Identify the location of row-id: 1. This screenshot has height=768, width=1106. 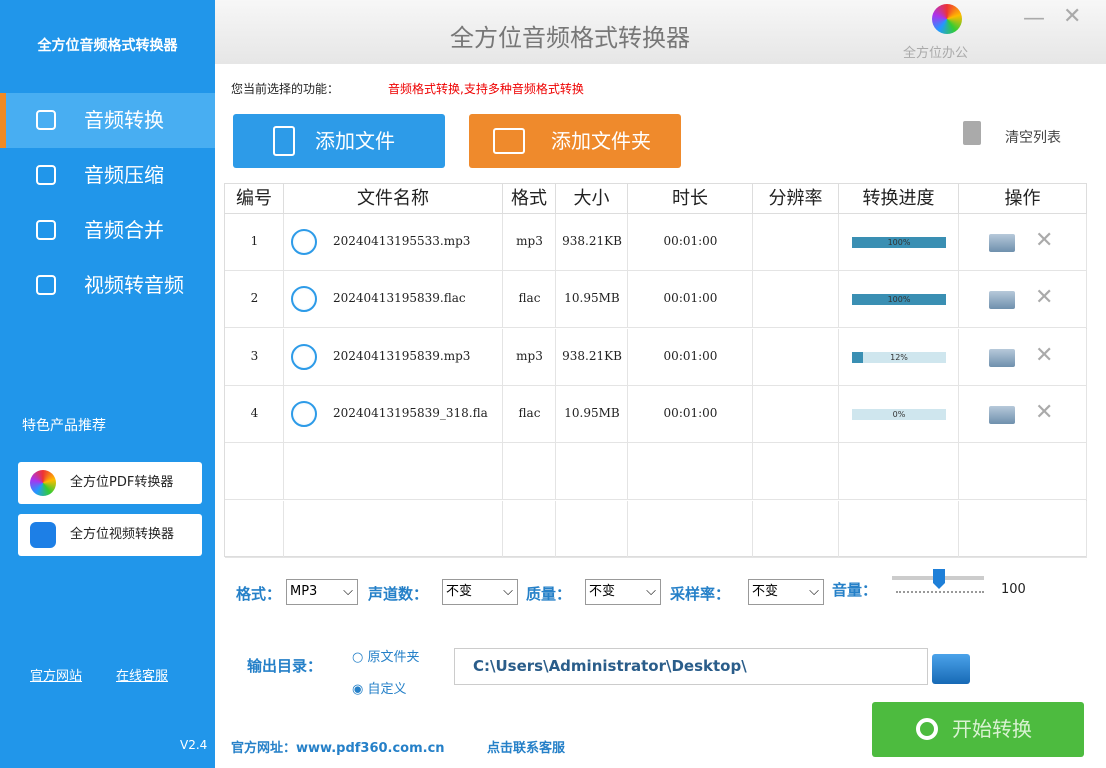
(254, 241).